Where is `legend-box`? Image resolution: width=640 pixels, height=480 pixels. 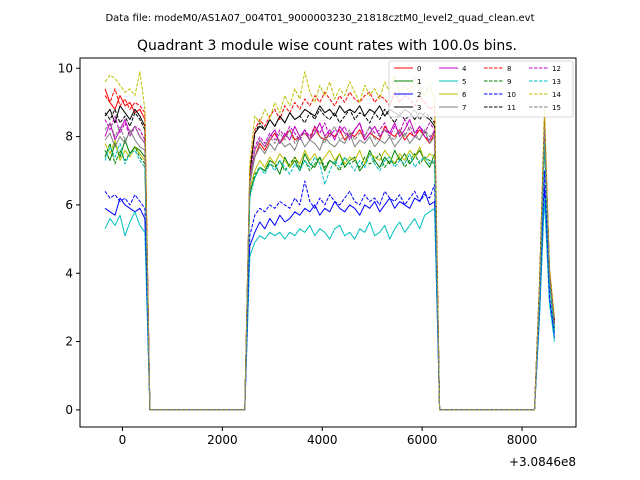 legend-box is located at coordinates (481, 89).